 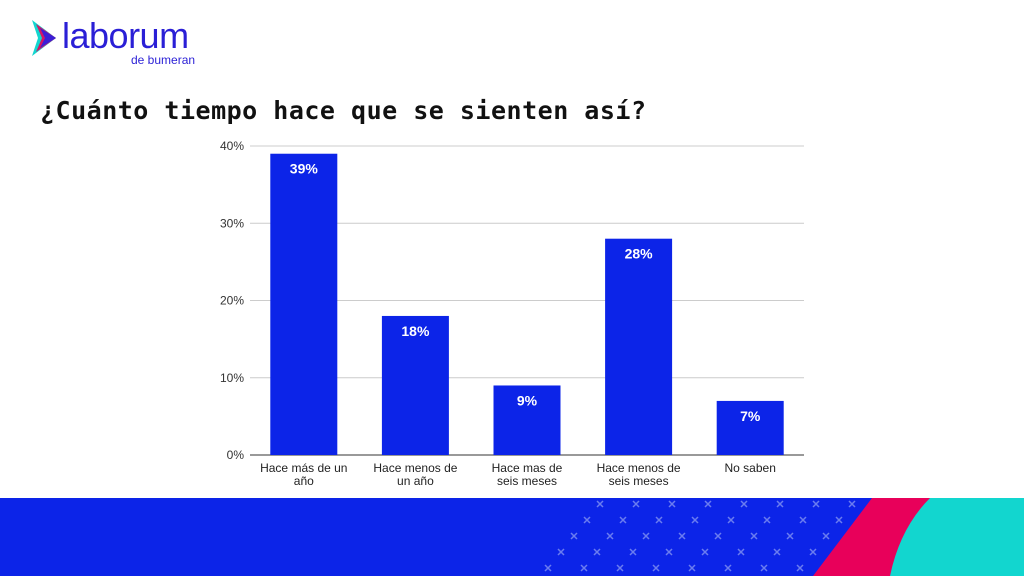 What do you see at coordinates (163, 60) in the screenshot?
I see `brand-tagline: de bumeran` at bounding box center [163, 60].